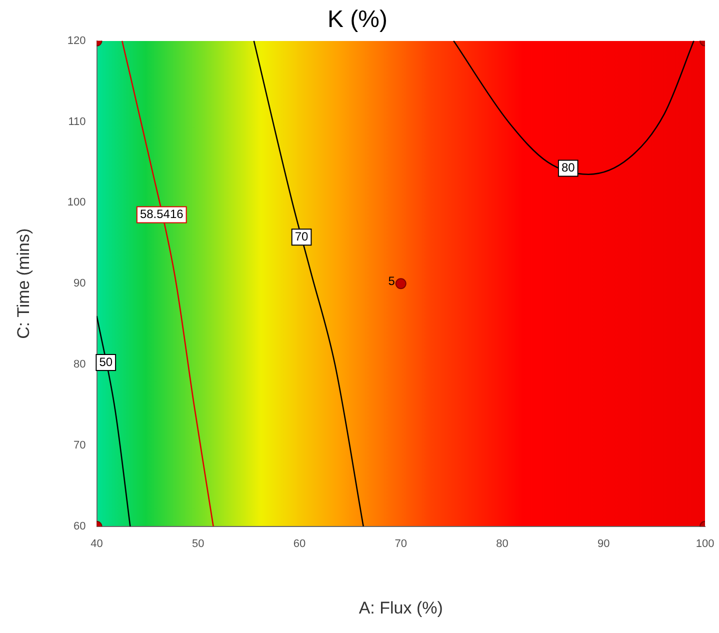 The width and height of the screenshot is (719, 633). I want to click on series-label: 58.5416, so click(162, 214).